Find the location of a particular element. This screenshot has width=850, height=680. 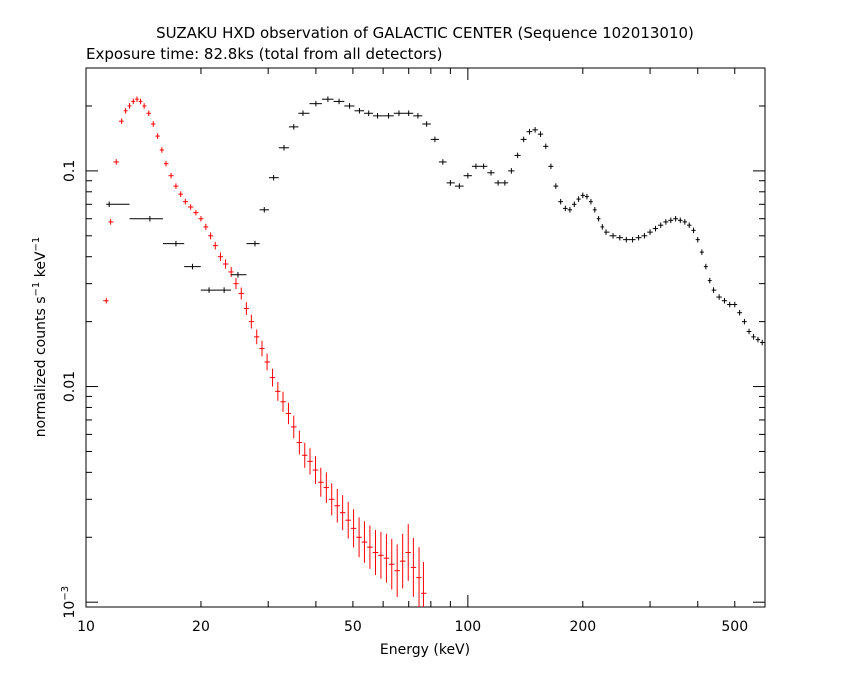

x-tick-label: 50 is located at coordinates (353, 627).